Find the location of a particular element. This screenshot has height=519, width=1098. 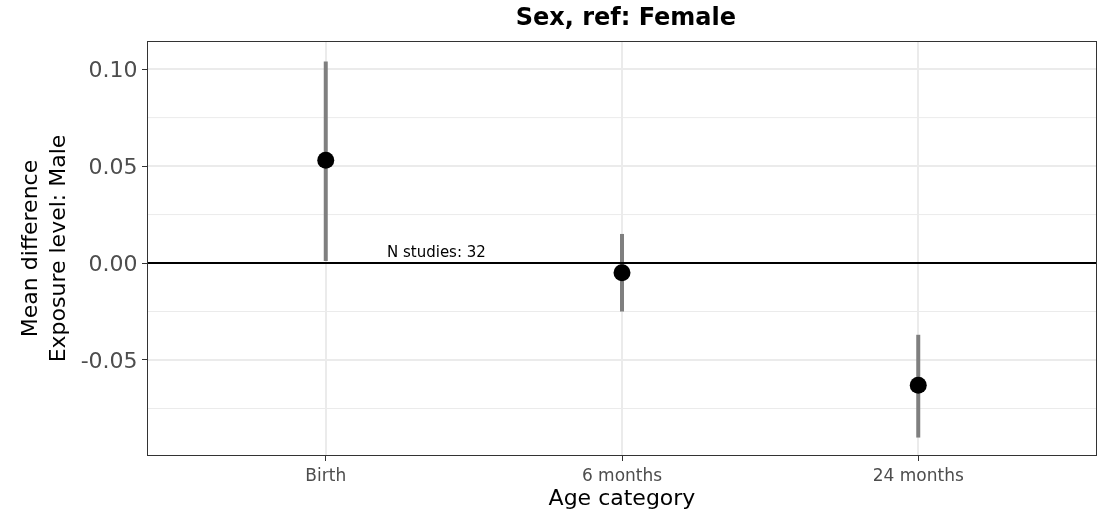

y-tick-label: 0.00 is located at coordinates (113, 263).